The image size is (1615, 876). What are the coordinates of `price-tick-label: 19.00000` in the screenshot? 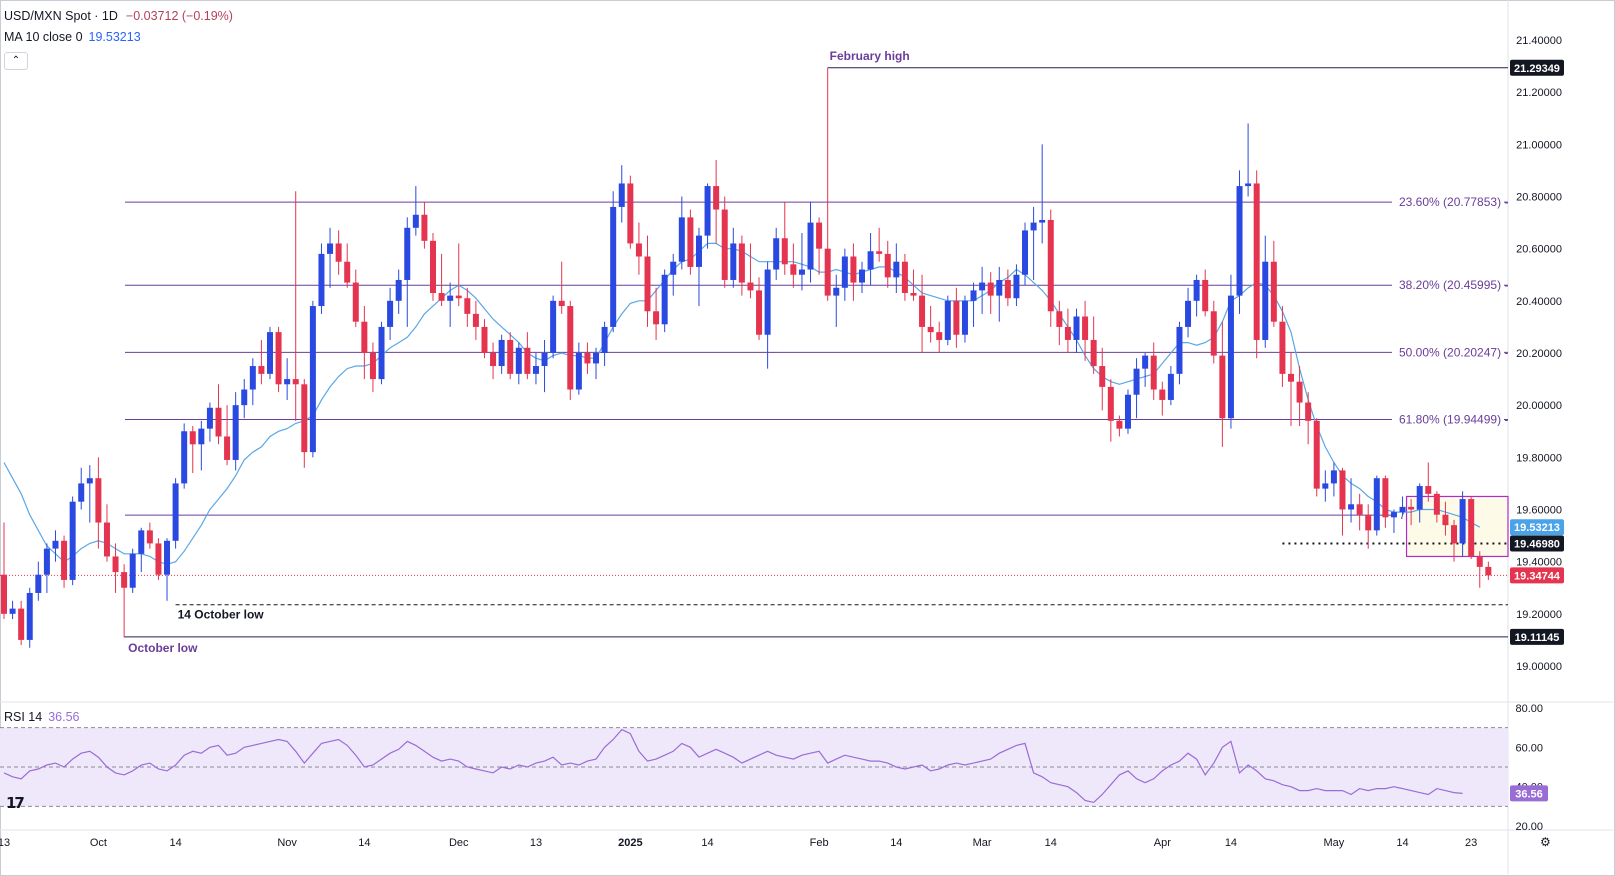 It's located at (1539, 667).